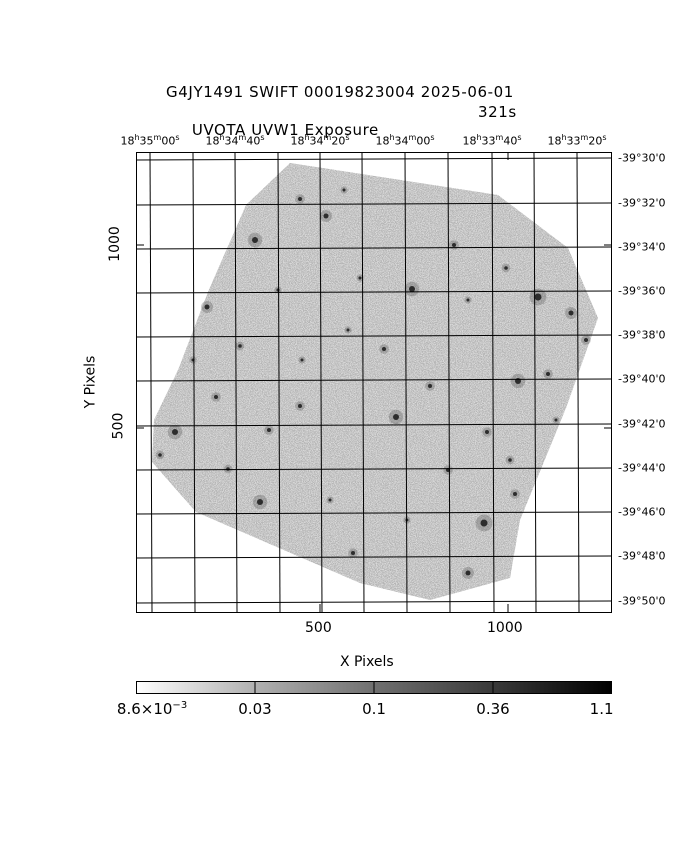  What do you see at coordinates (285, 130) in the screenshot?
I see `filter-label: UVOTA UVW1 Exposure` at bounding box center [285, 130].